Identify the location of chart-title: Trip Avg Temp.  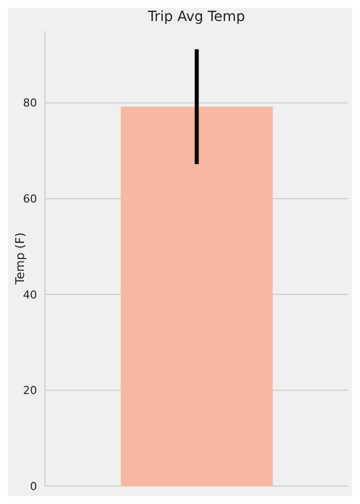
(196, 17).